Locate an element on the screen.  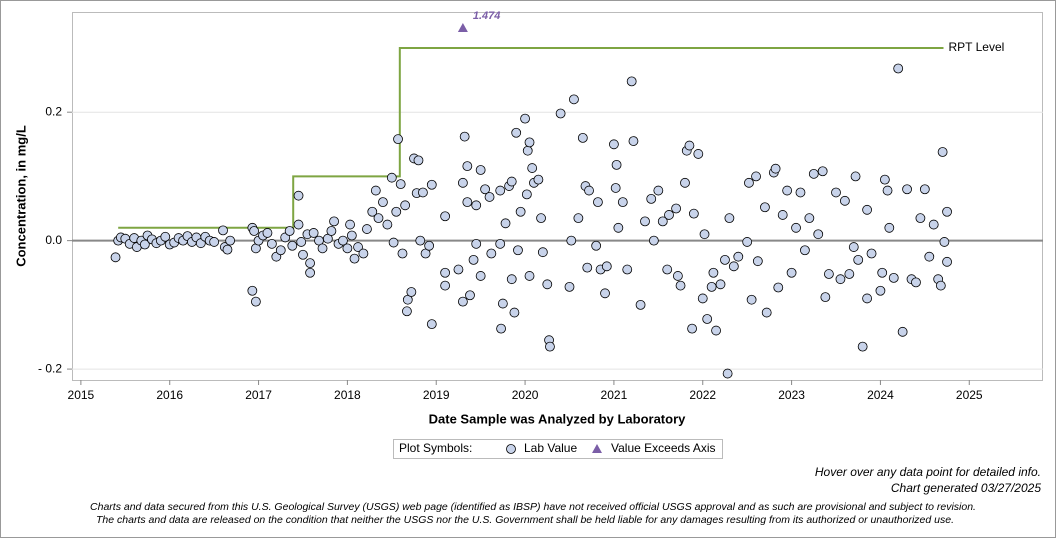
legend-marker is located at coordinates (511, 449).